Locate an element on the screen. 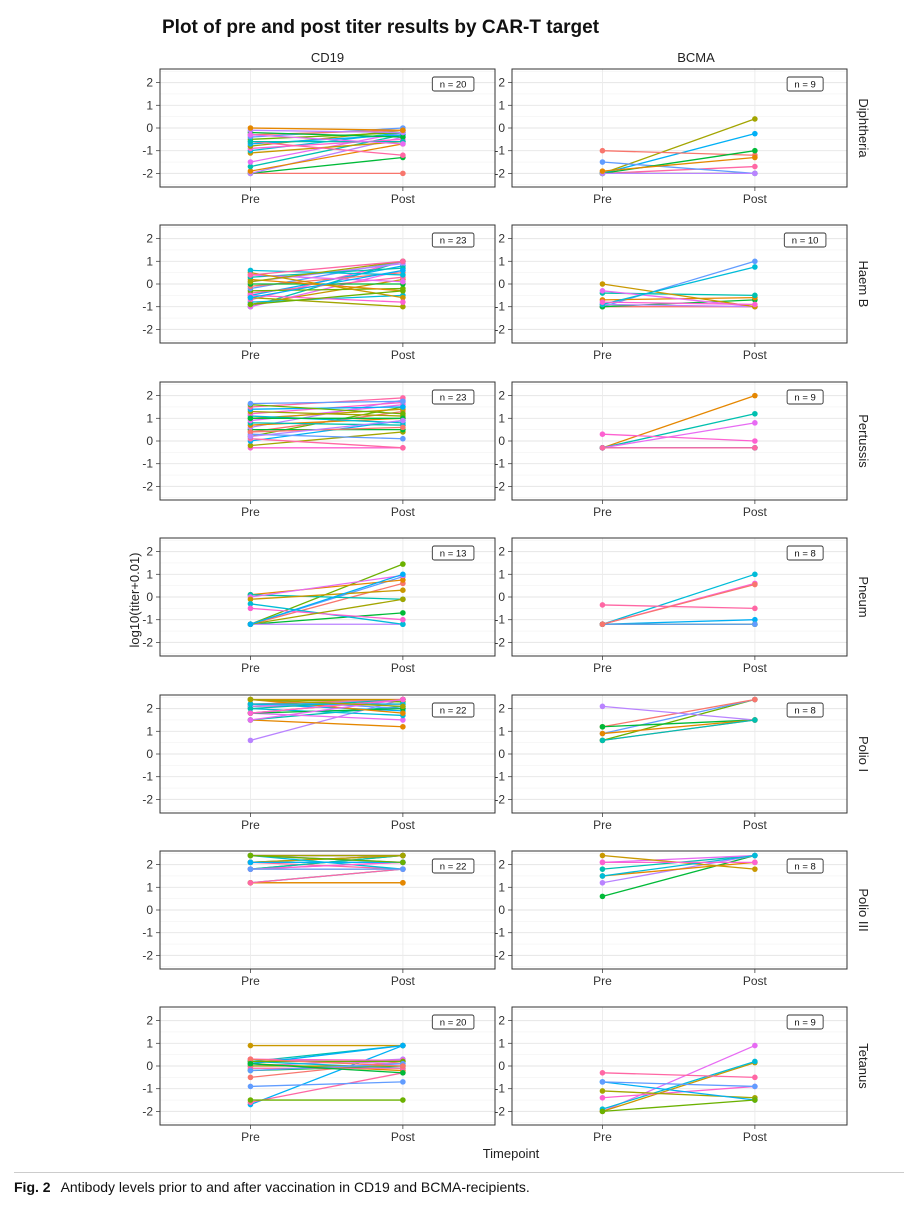  row-strip-label-polio-i: Polio I is located at coordinates (863, 754).